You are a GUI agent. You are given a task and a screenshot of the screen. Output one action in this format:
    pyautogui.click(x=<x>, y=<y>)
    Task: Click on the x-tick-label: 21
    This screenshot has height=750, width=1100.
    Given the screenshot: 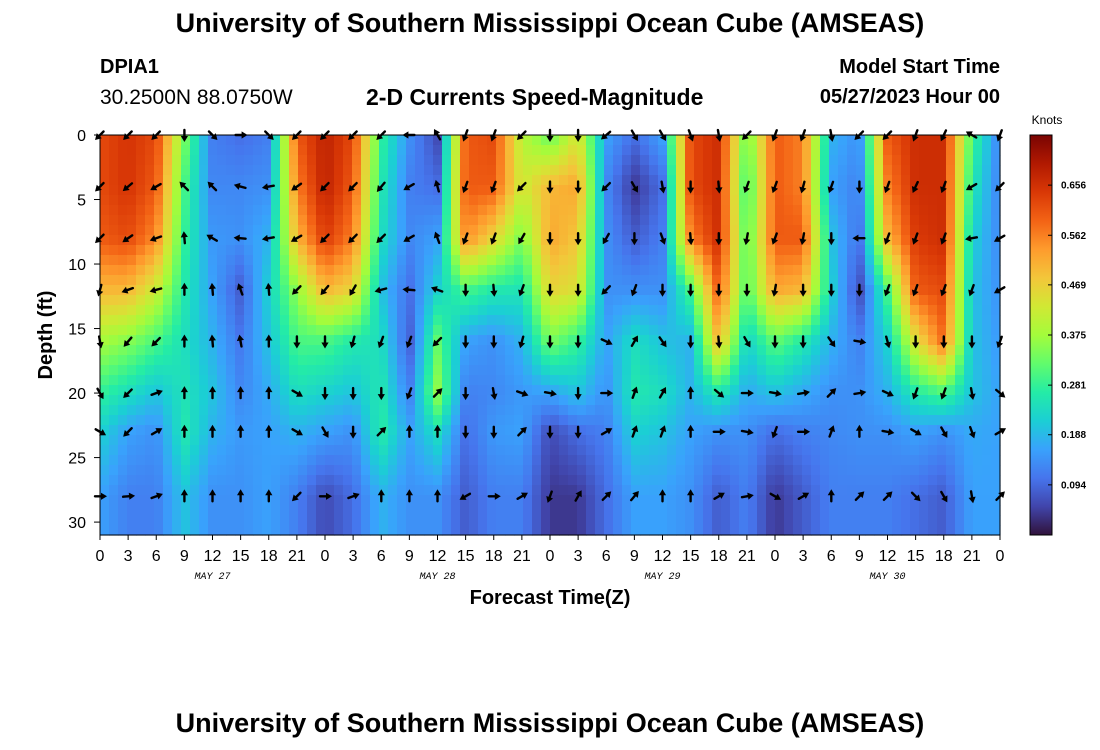 What is the action you would take?
    pyautogui.click(x=522, y=556)
    